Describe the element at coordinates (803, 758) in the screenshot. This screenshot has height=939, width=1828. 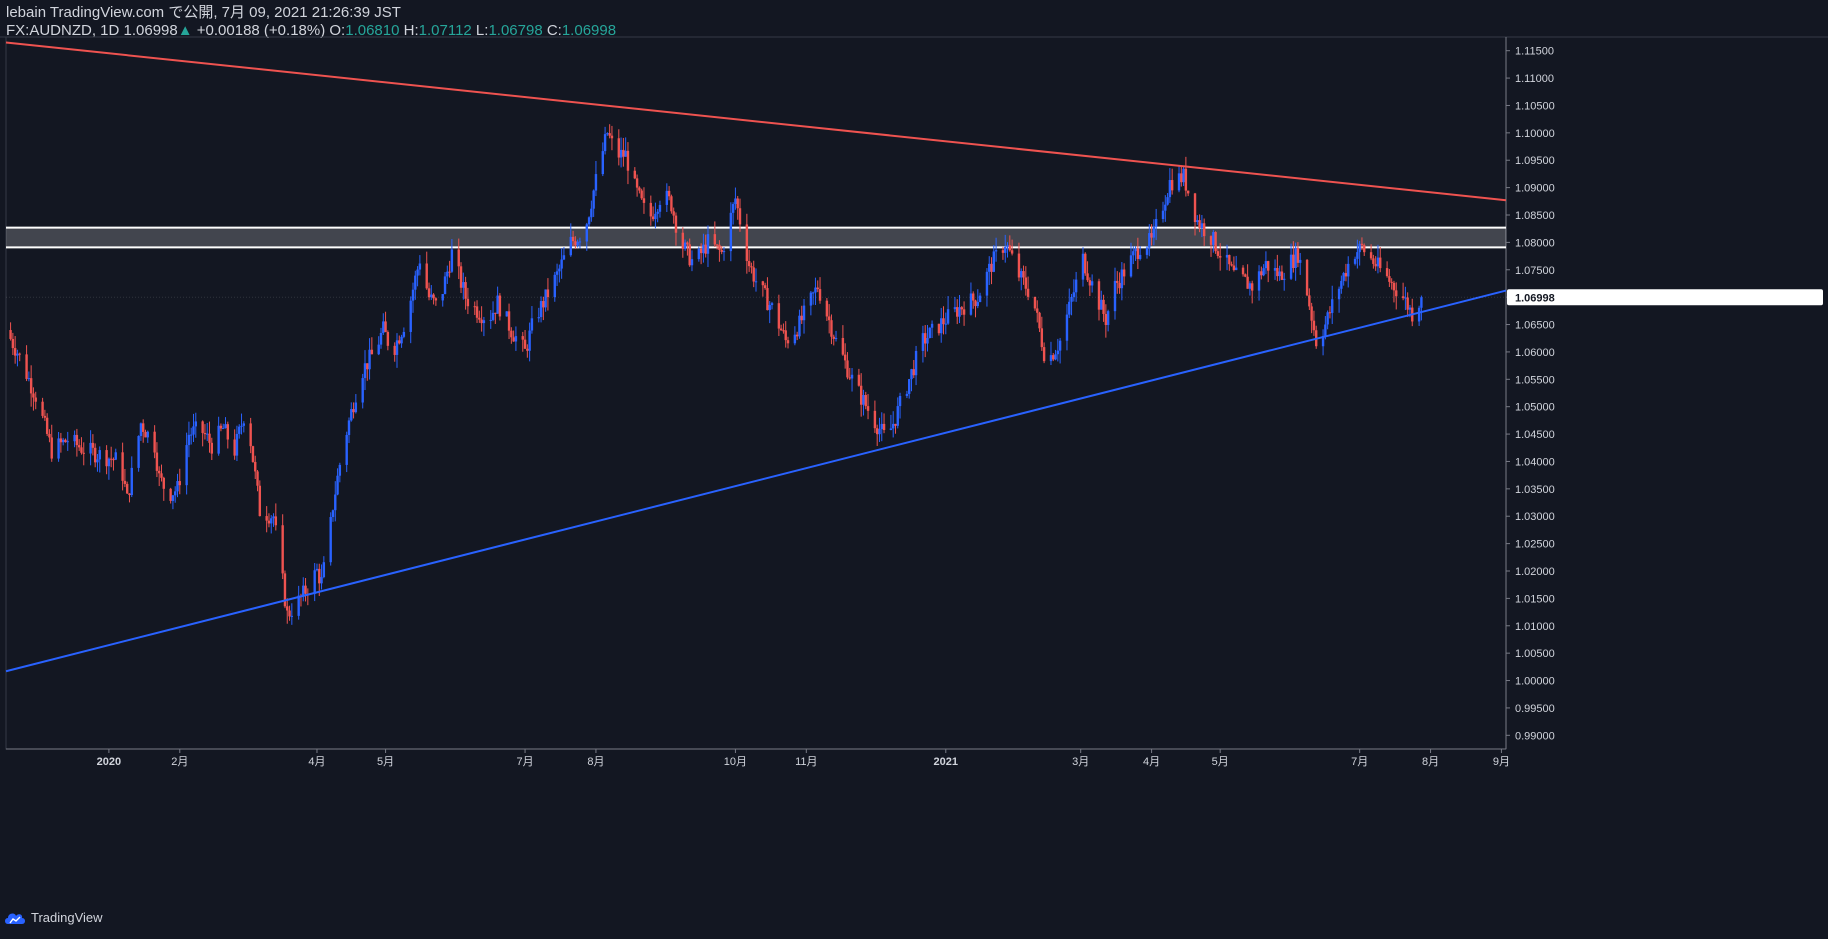
I see `time-axis: 2020 2月 4月 5月 7月 8月 10月 11月 2021 3月 4月 5月 7月 8月 9月` at that location.